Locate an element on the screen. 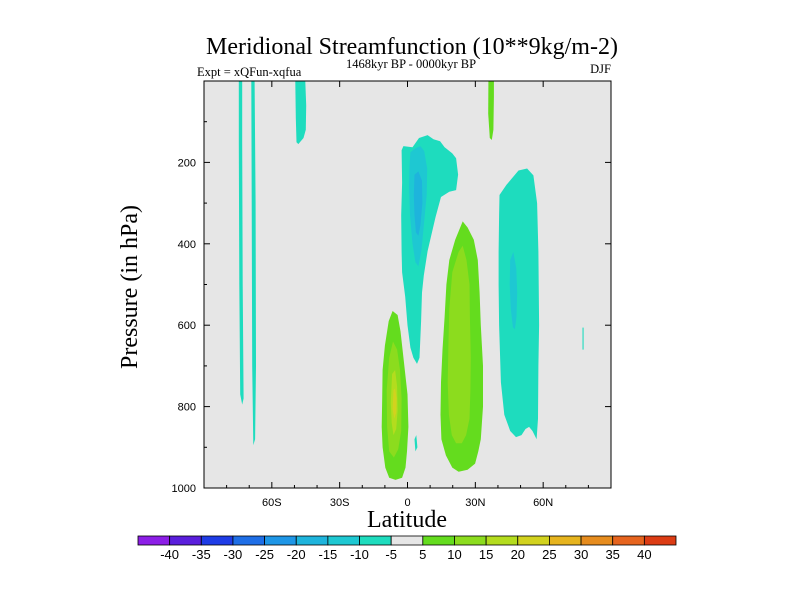  contour-tropical-positive-peak is located at coordinates (394, 403).